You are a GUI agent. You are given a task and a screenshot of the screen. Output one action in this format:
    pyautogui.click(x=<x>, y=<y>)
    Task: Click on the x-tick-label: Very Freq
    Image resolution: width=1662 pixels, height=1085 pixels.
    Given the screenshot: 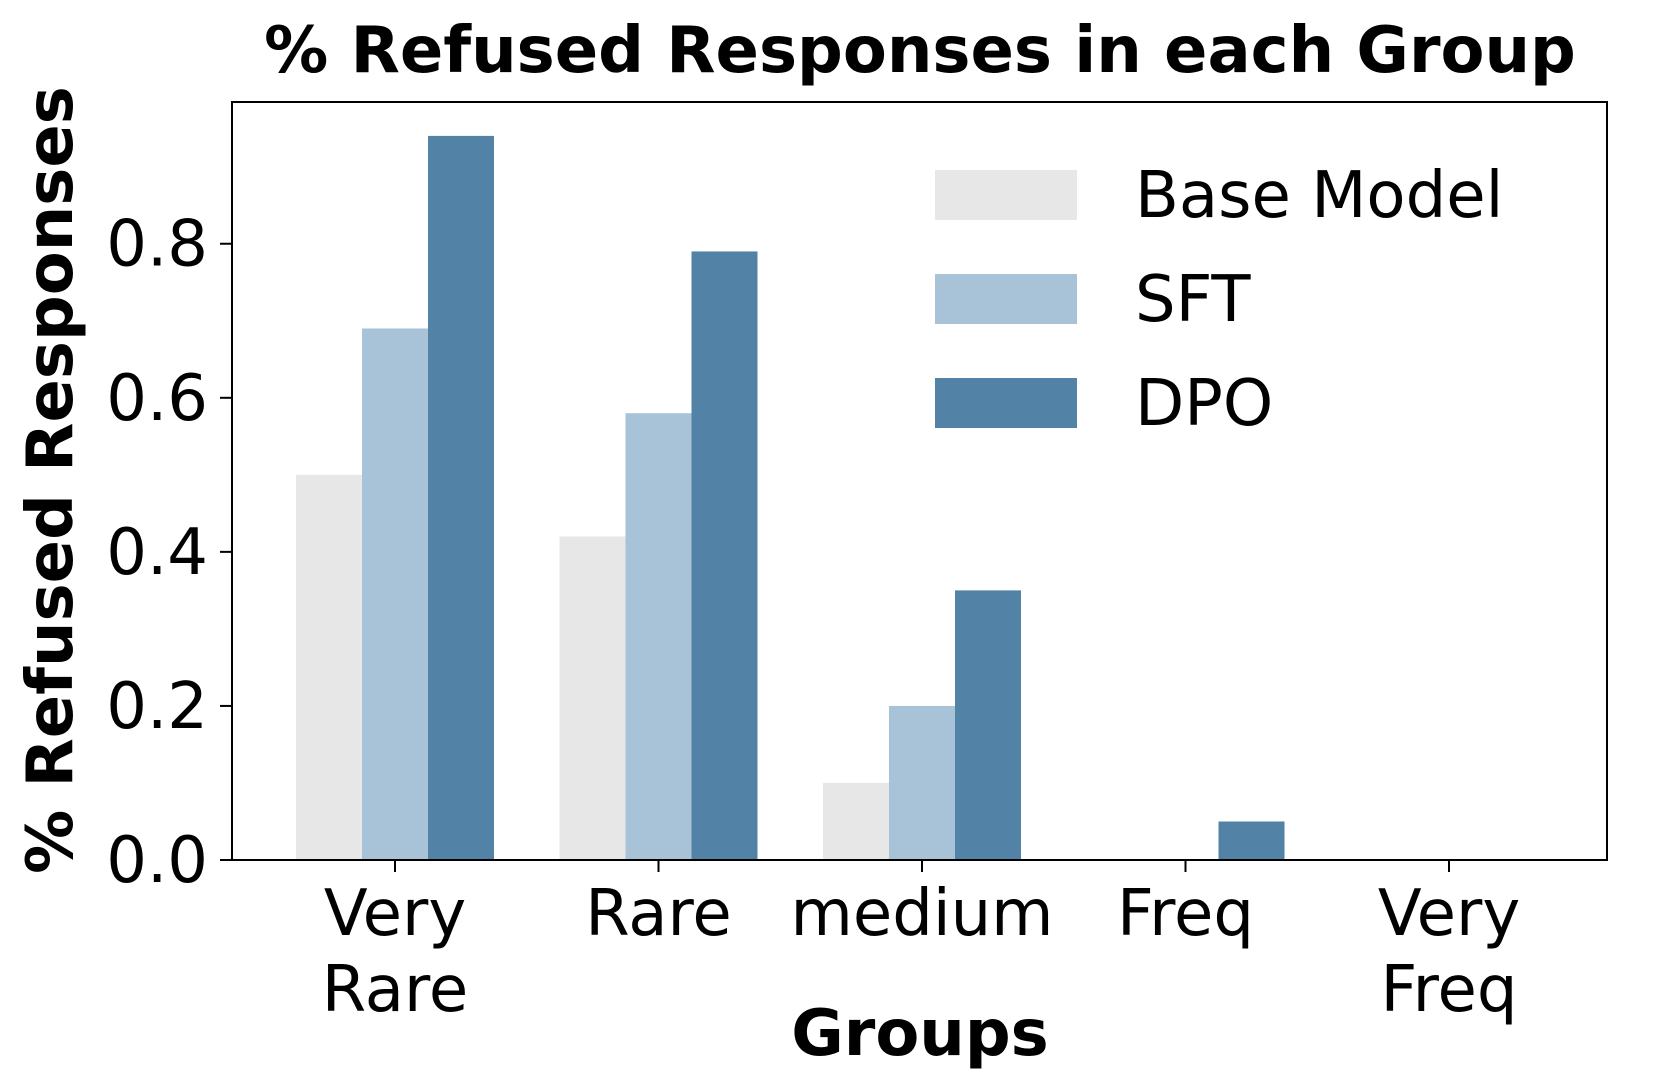 What is the action you would take?
    pyautogui.click(x=1449, y=952)
    